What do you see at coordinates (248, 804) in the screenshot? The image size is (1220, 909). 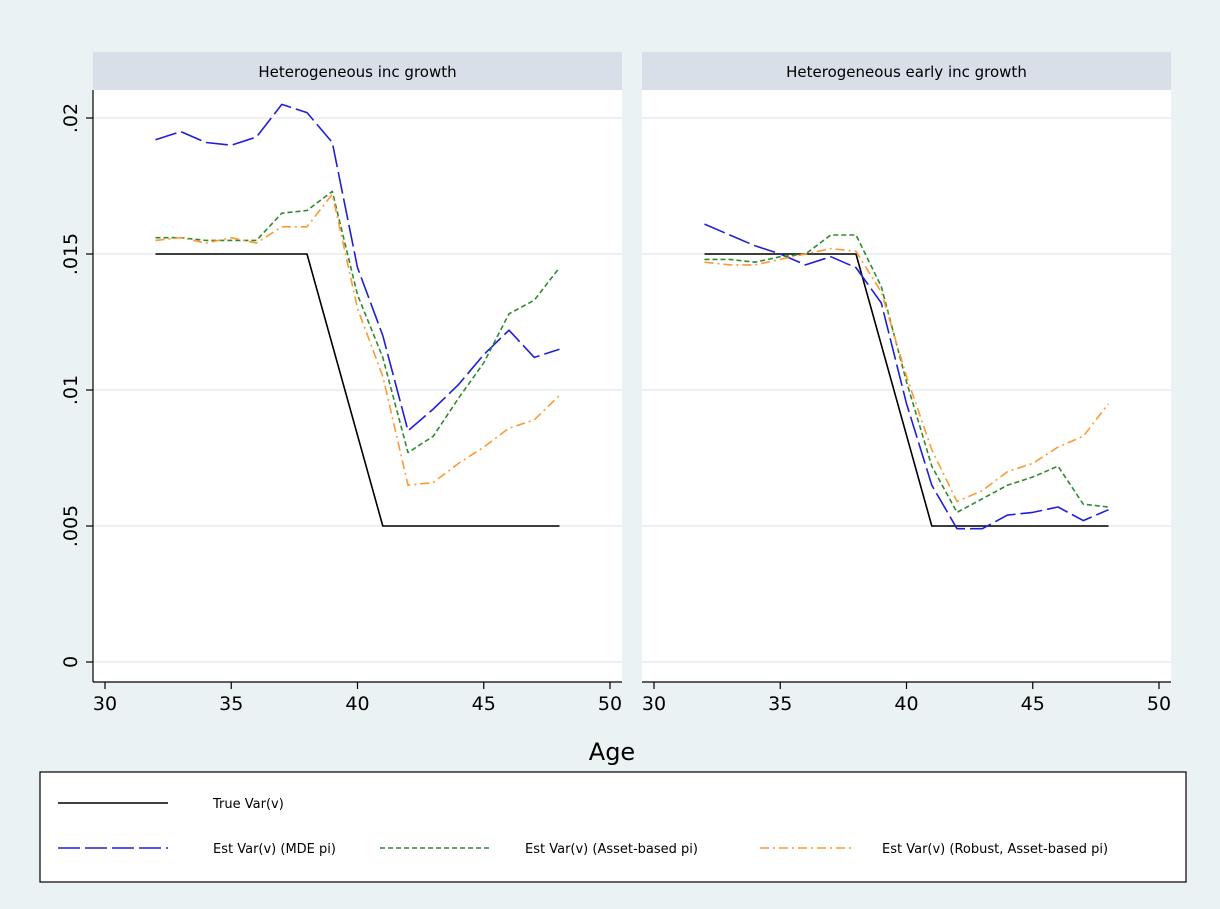 I see `legend-label-true: True Var(v)` at bounding box center [248, 804].